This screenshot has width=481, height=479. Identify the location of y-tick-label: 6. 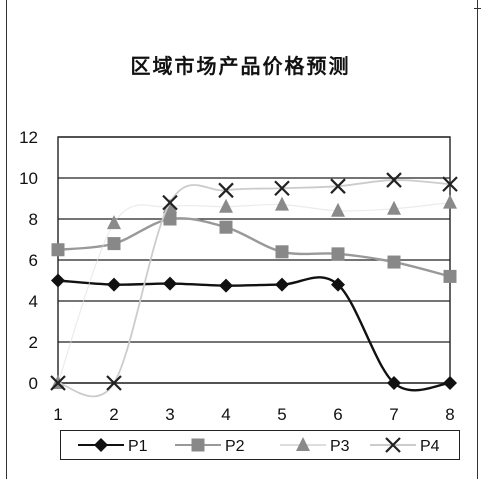
(33, 260).